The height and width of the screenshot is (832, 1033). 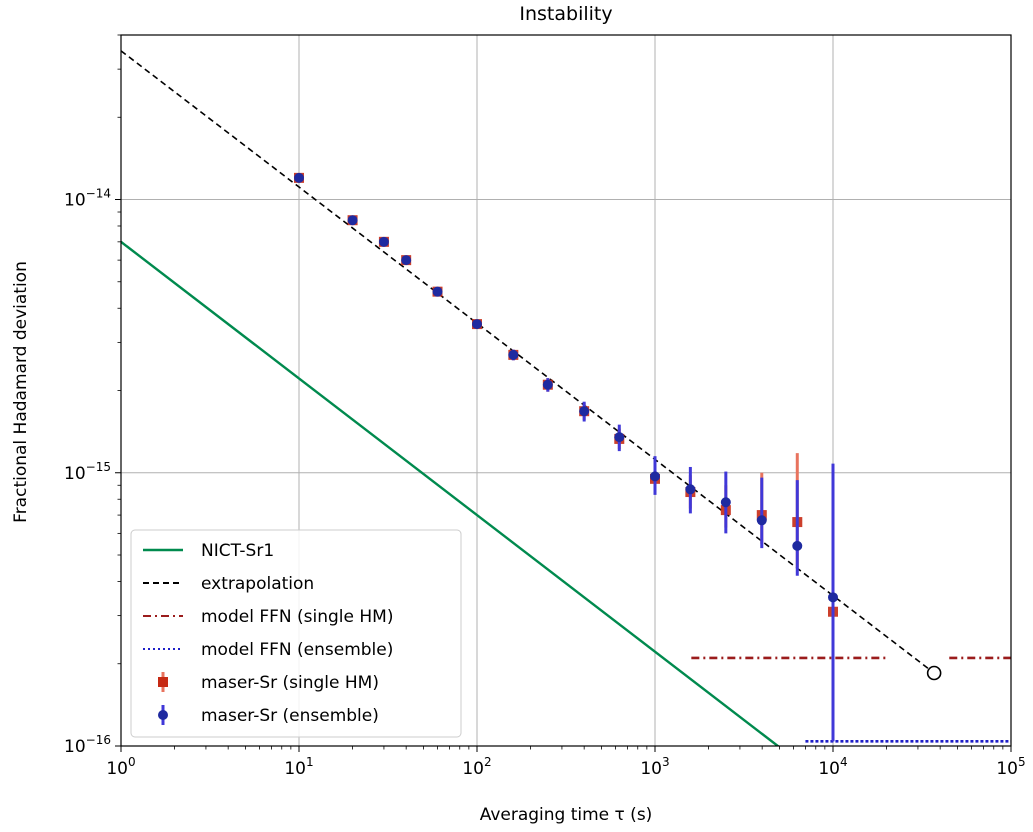 What do you see at coordinates (87, 199) in the screenshot?
I see `y-tick-label: 10−14` at bounding box center [87, 199].